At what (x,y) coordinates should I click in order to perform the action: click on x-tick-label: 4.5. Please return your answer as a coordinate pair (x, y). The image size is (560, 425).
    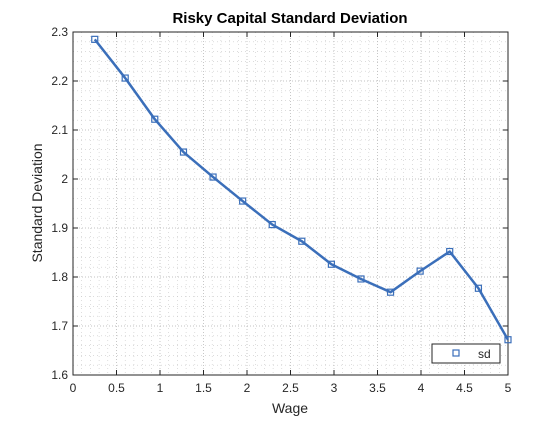
    Looking at the image, I should click on (464, 388).